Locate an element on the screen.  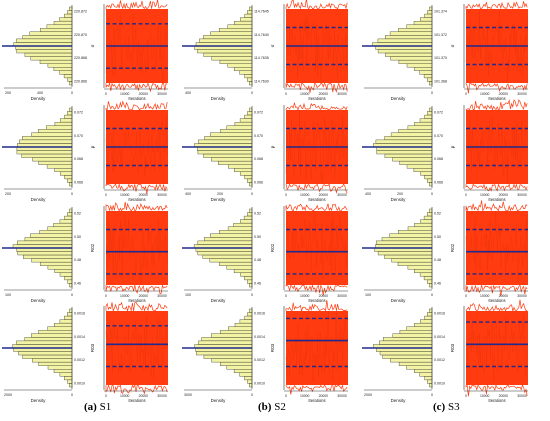
histogram-y-tick-label: 0.070 is located at coordinates (258, 136).